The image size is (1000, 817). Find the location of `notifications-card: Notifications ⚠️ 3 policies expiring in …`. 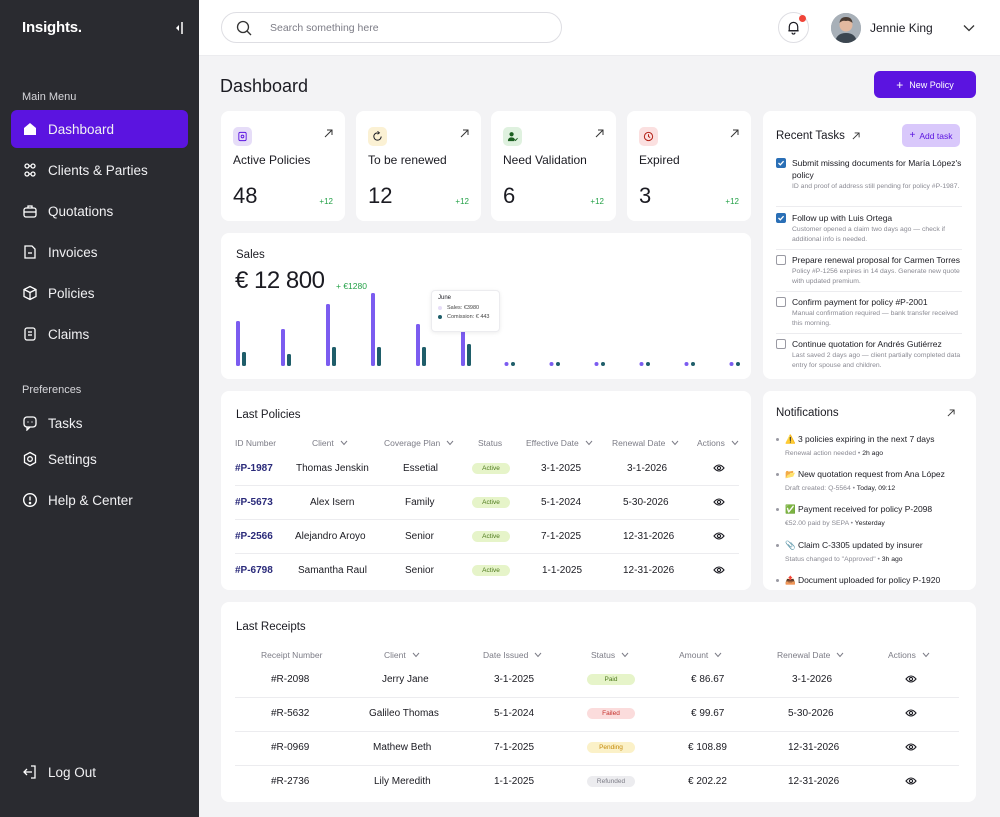

notifications-card: Notifications ⚠️ 3 policies expiring in … is located at coordinates (869, 490).